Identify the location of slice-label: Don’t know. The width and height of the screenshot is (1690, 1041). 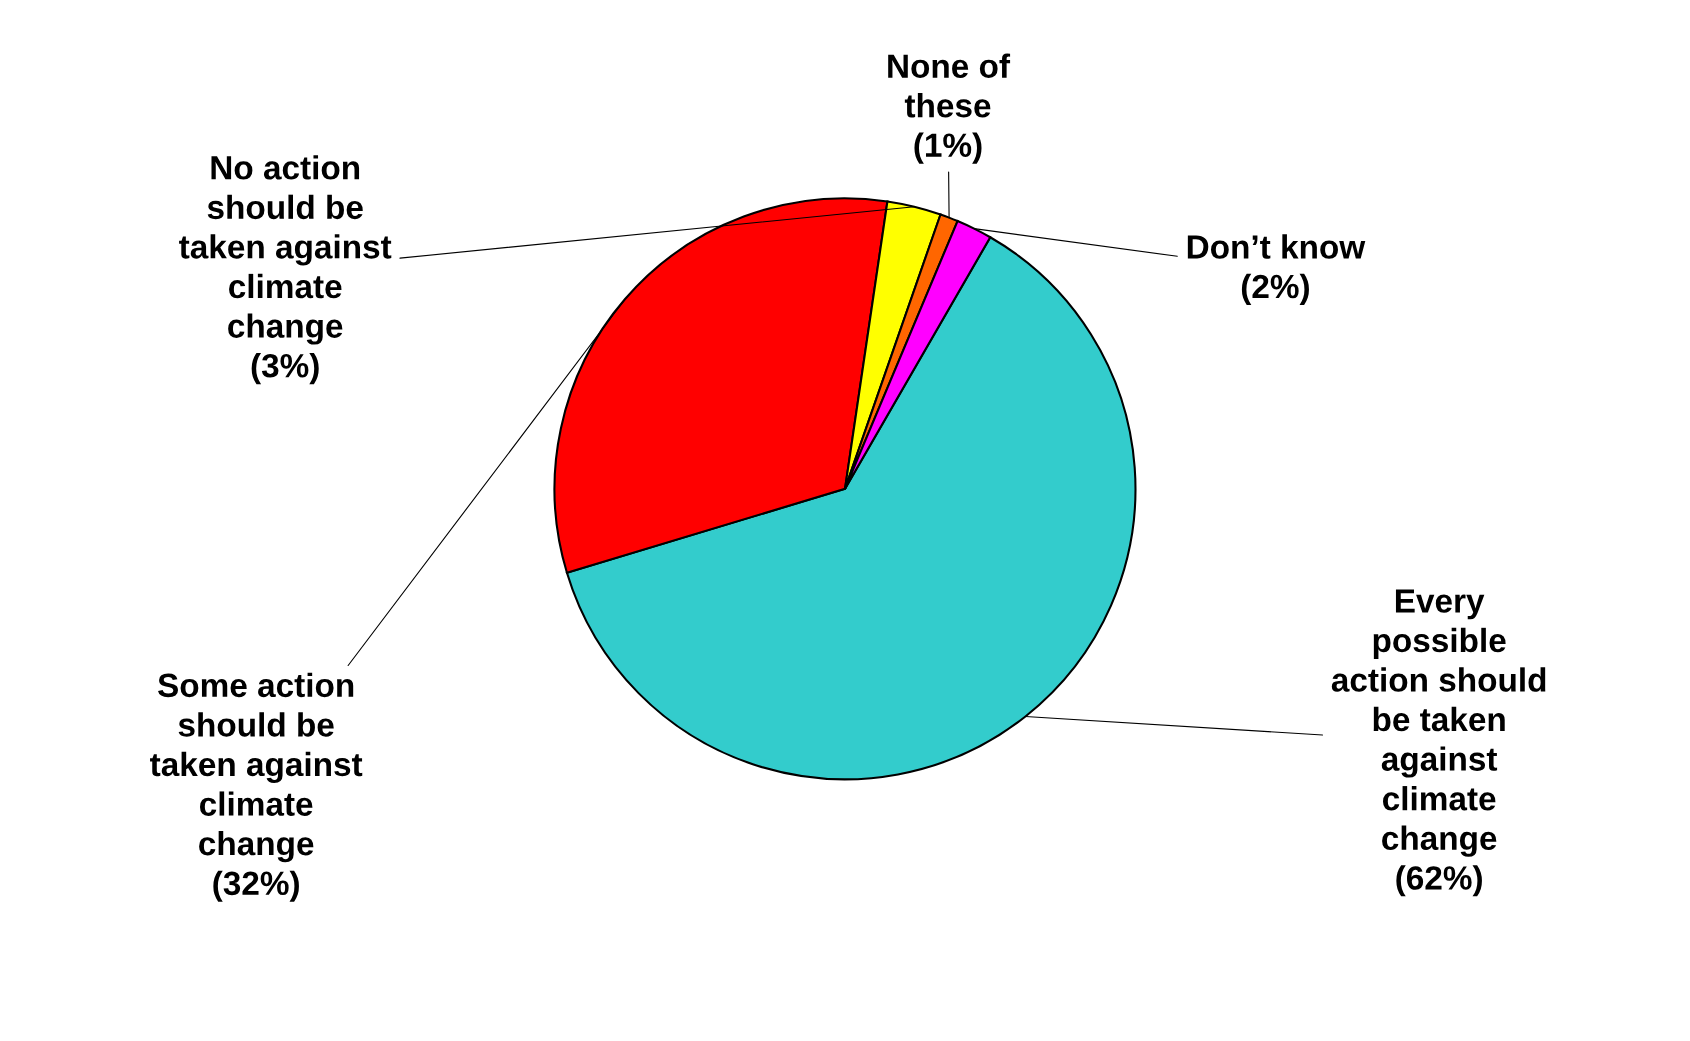
(1276, 246).